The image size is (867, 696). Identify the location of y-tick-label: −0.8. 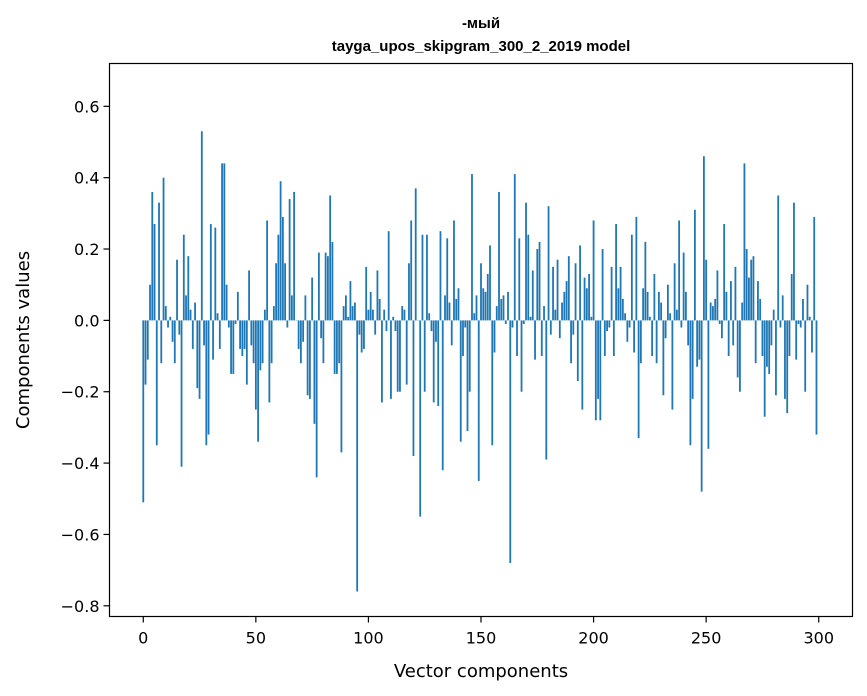
(80, 606).